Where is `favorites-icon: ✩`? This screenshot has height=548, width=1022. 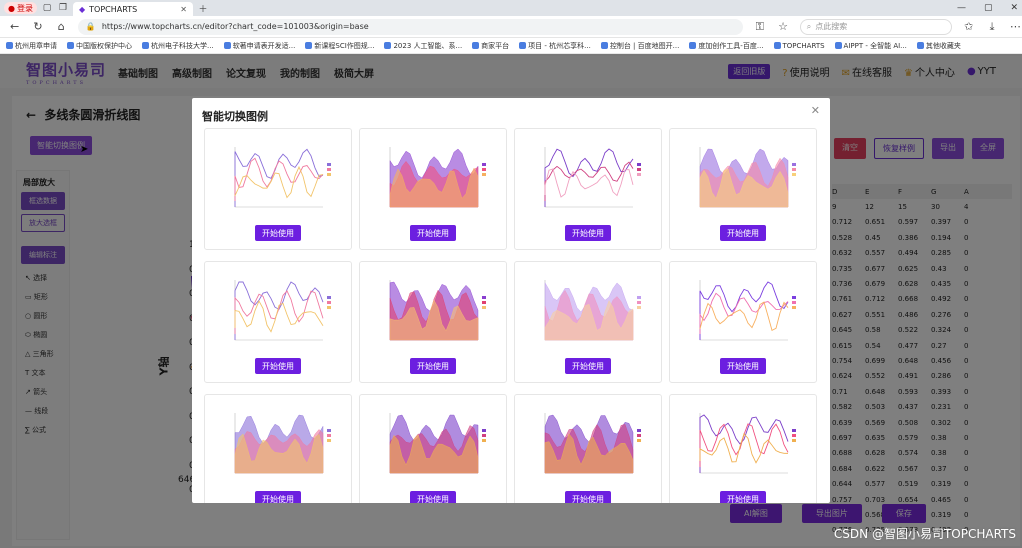 favorites-icon: ✩ is located at coordinates (969, 26).